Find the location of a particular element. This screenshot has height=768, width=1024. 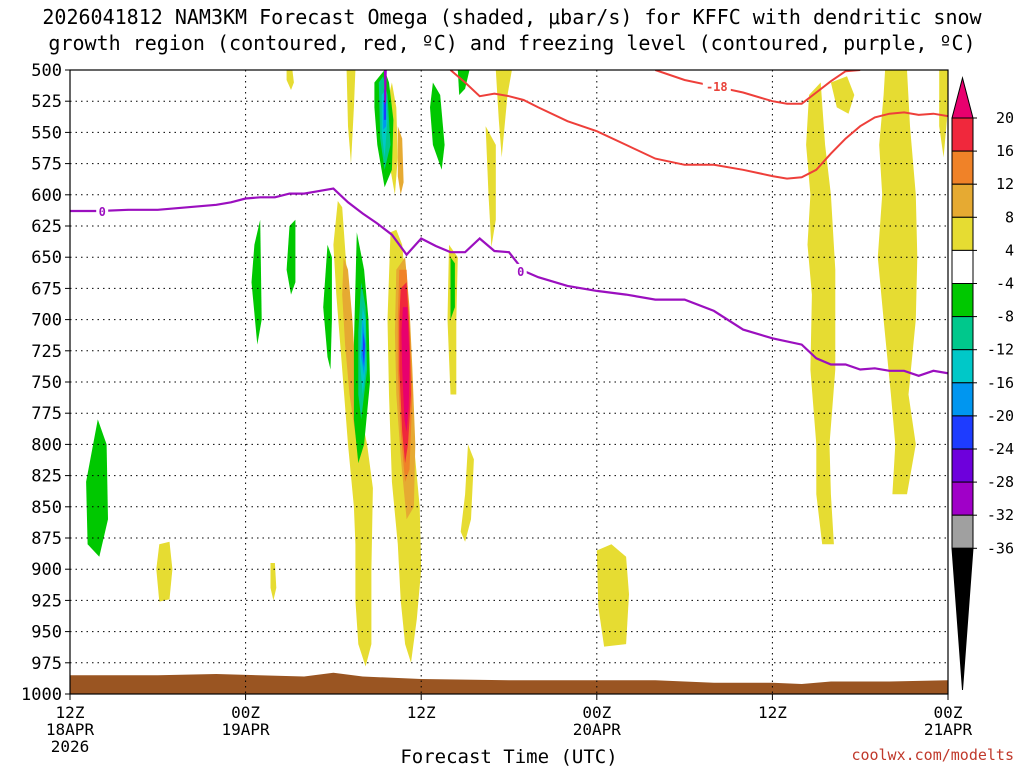

ground-surface is located at coordinates (509, 683).